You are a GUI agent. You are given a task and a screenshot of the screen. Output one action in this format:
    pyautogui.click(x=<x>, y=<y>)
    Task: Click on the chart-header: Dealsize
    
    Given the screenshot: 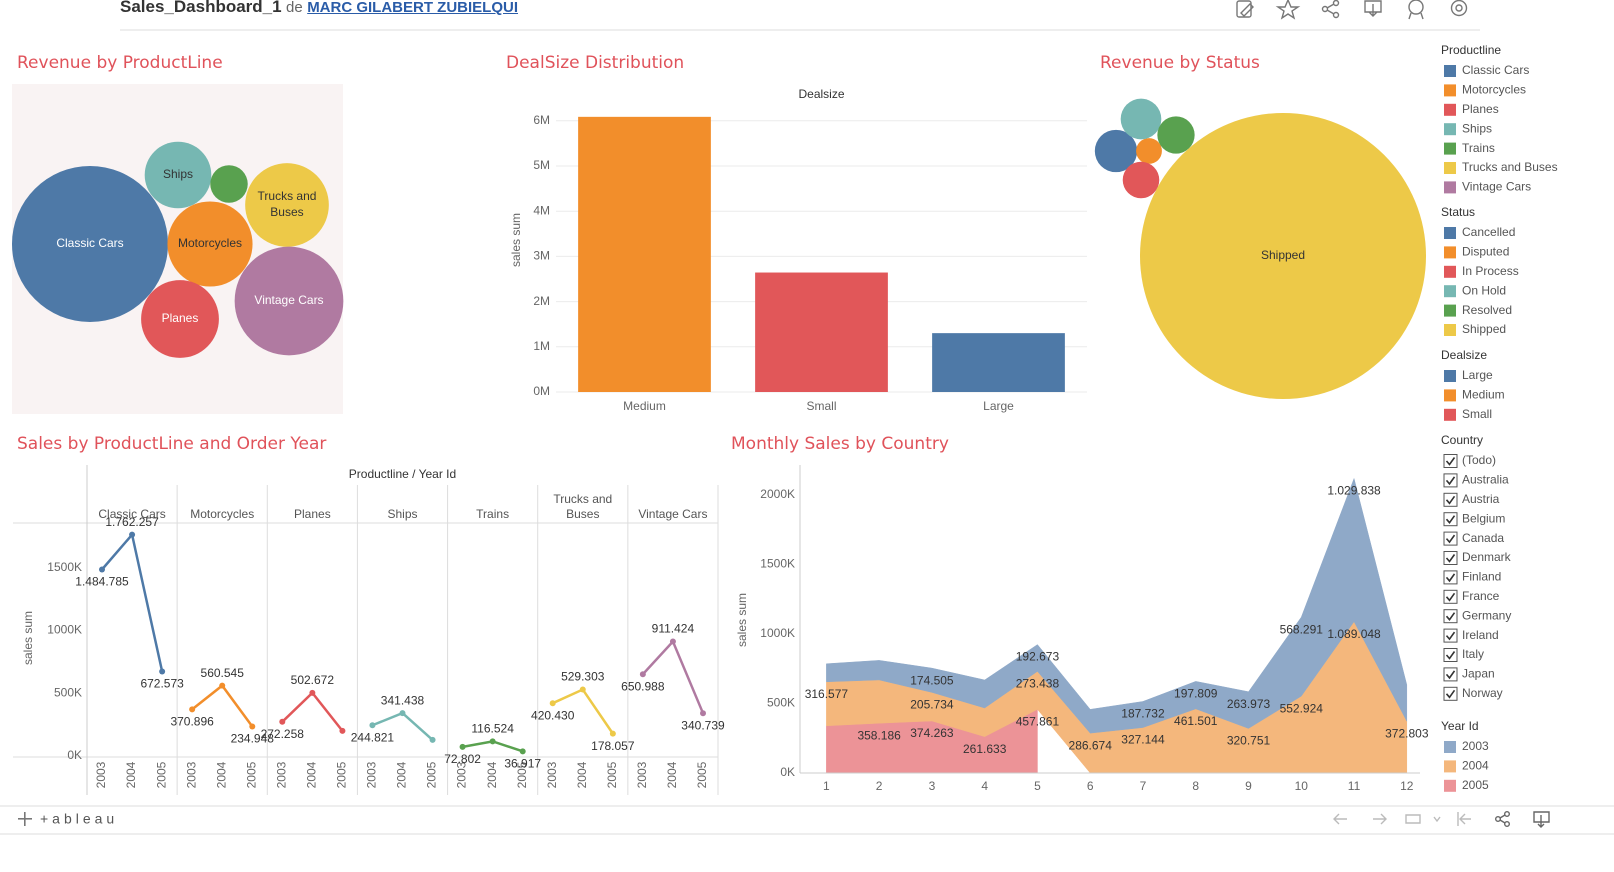 What is the action you would take?
    pyautogui.click(x=821, y=94)
    